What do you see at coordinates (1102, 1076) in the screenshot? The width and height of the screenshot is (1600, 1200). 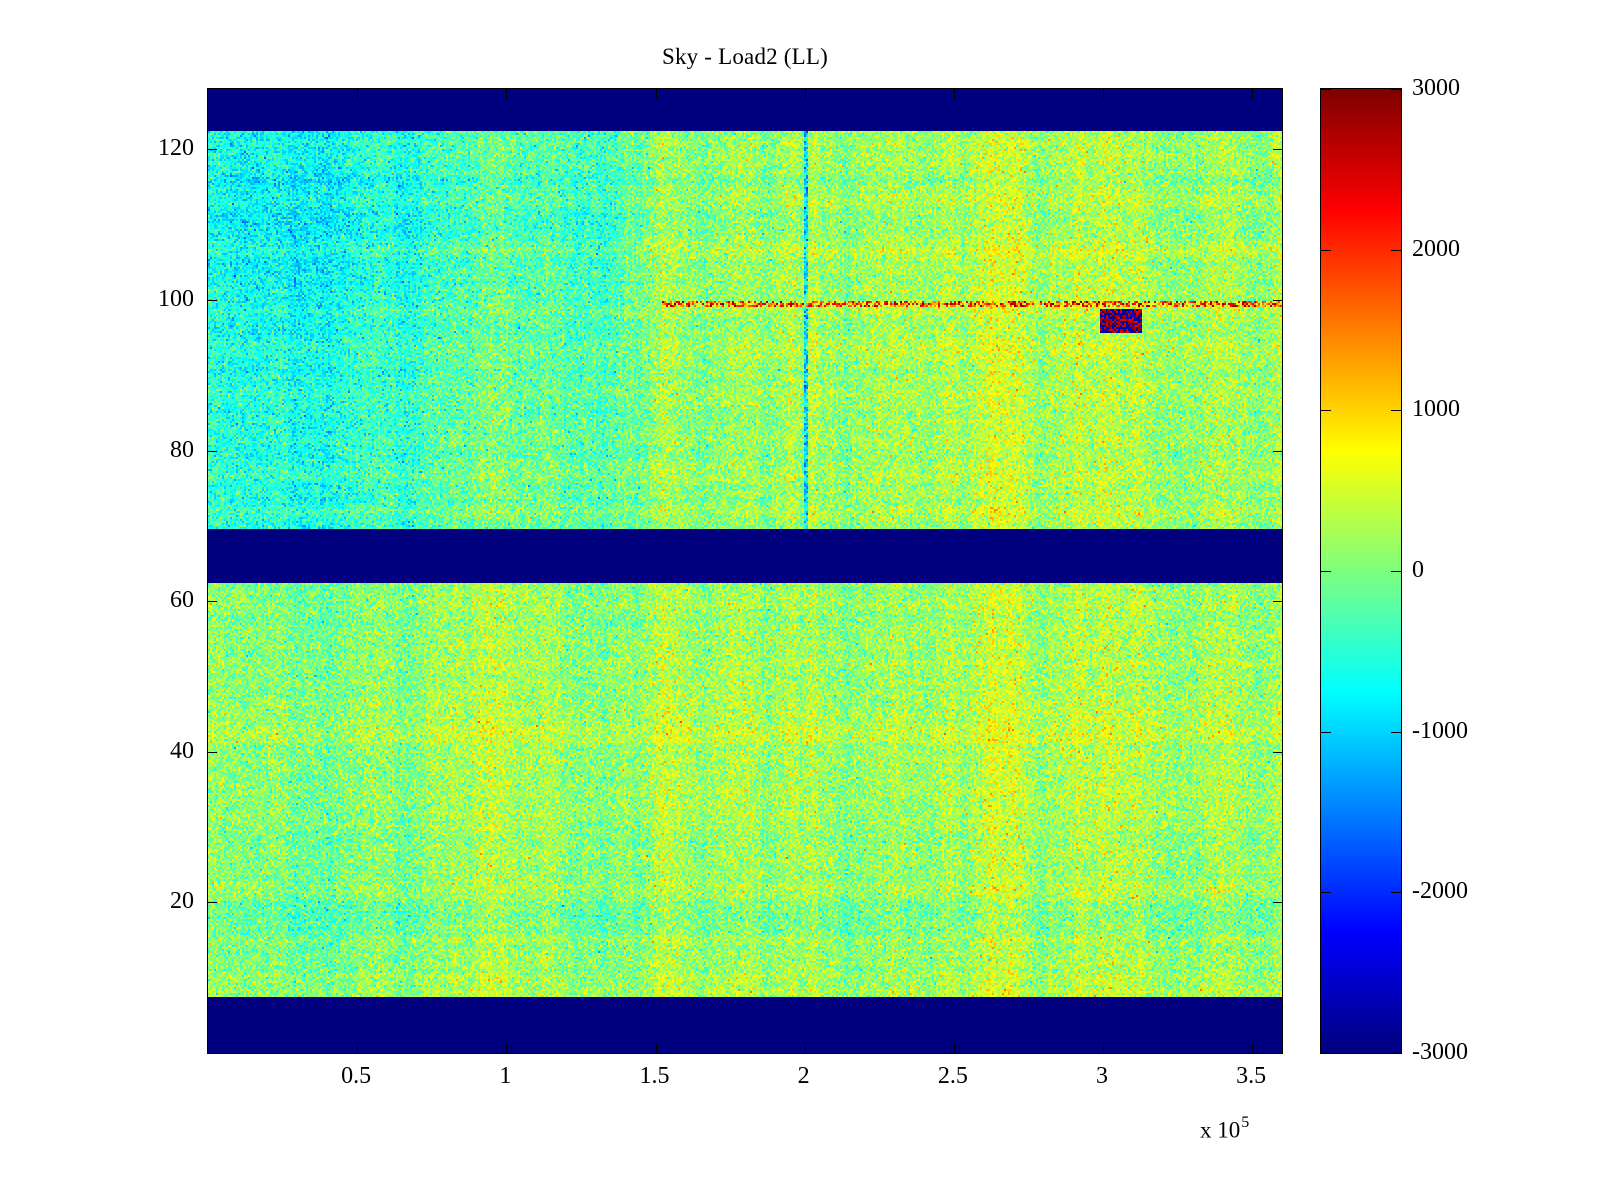 I see `x-tick-label: 3` at bounding box center [1102, 1076].